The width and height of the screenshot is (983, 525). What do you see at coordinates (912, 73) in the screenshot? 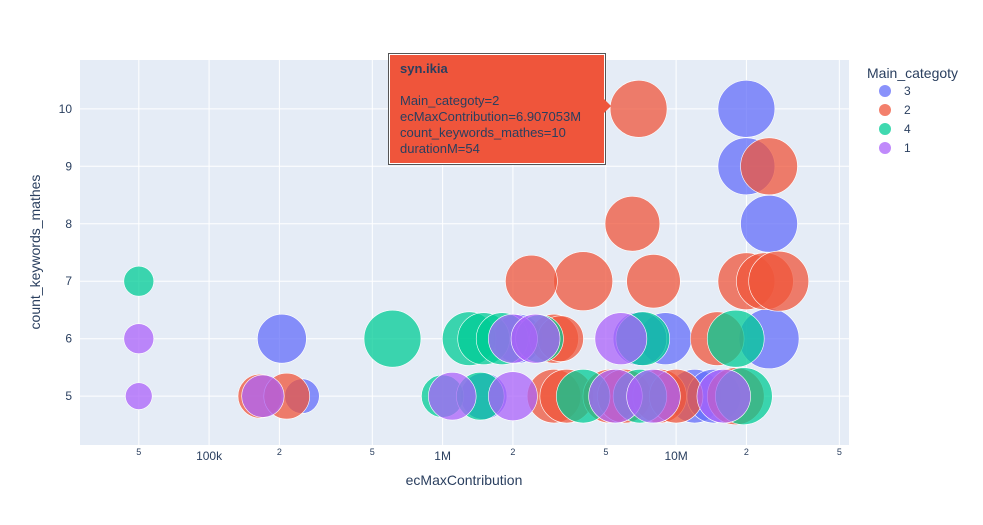
I see `legend-title: Main_categoty` at bounding box center [912, 73].